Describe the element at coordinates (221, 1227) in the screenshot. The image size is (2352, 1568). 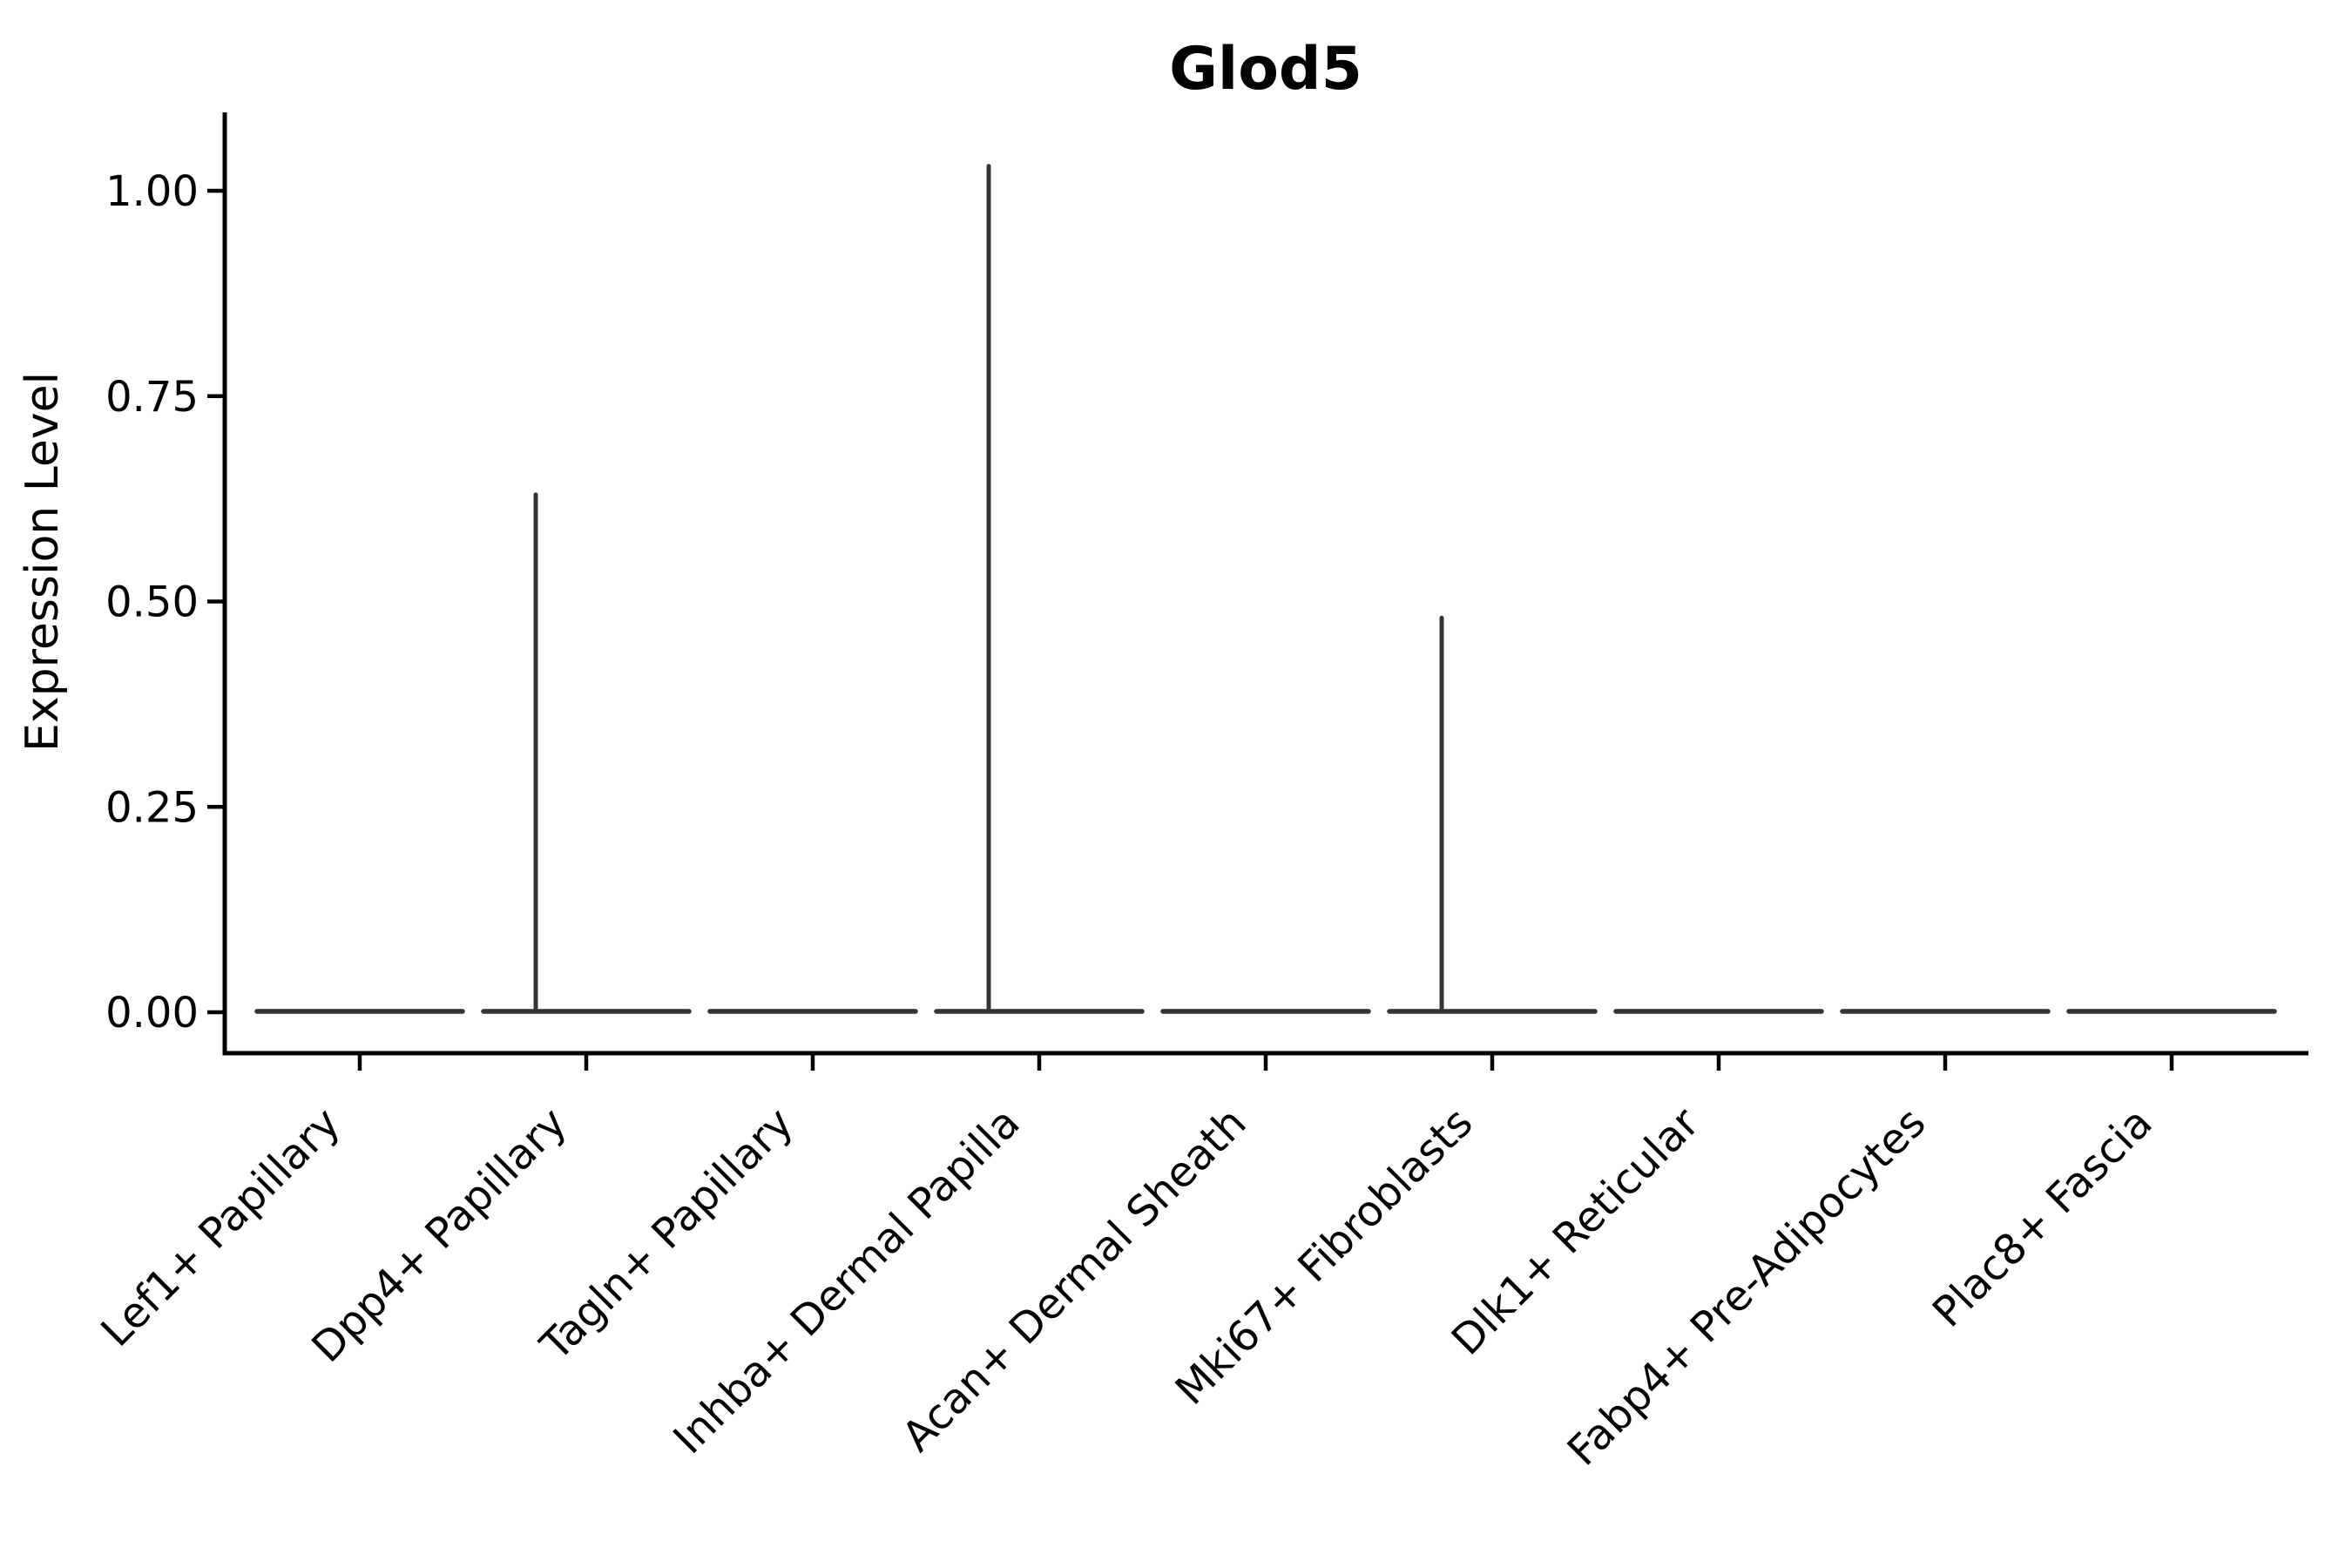
I see `x-tick-label: Lef1+ Papillary` at that location.